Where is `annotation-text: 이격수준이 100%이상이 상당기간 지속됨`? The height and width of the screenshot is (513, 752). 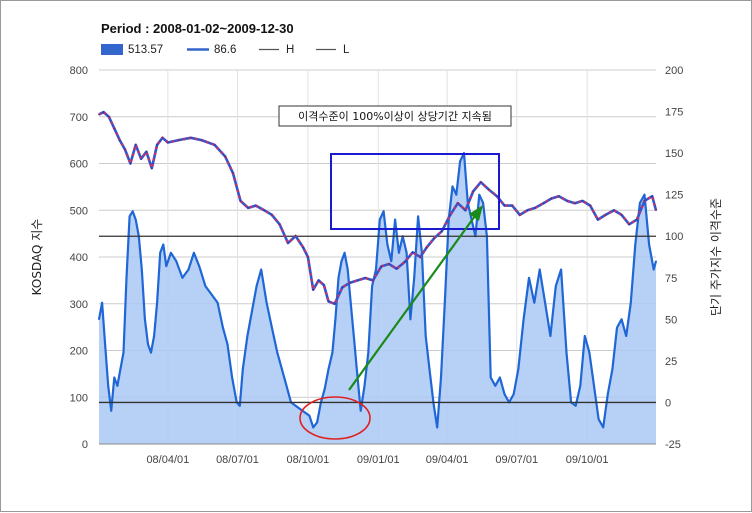
annotation-text: 이격수준이 100%이상이 상당기간 지속됨 is located at coordinates (395, 116).